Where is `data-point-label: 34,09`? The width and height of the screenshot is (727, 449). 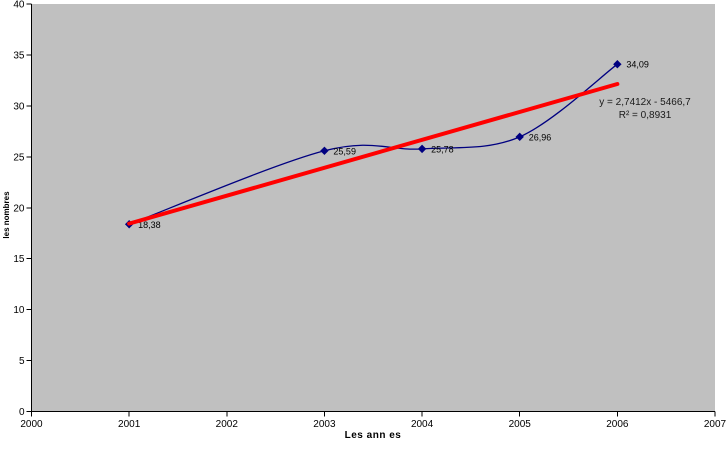 data-point-label: 34,09 is located at coordinates (637, 65).